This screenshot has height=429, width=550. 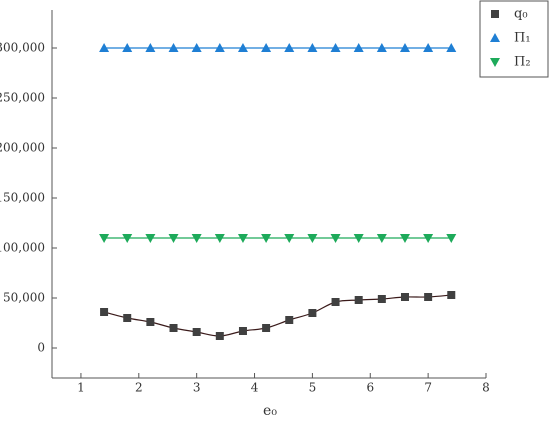 I want to click on y-tick-label: 250,000, so click(x=22, y=98).